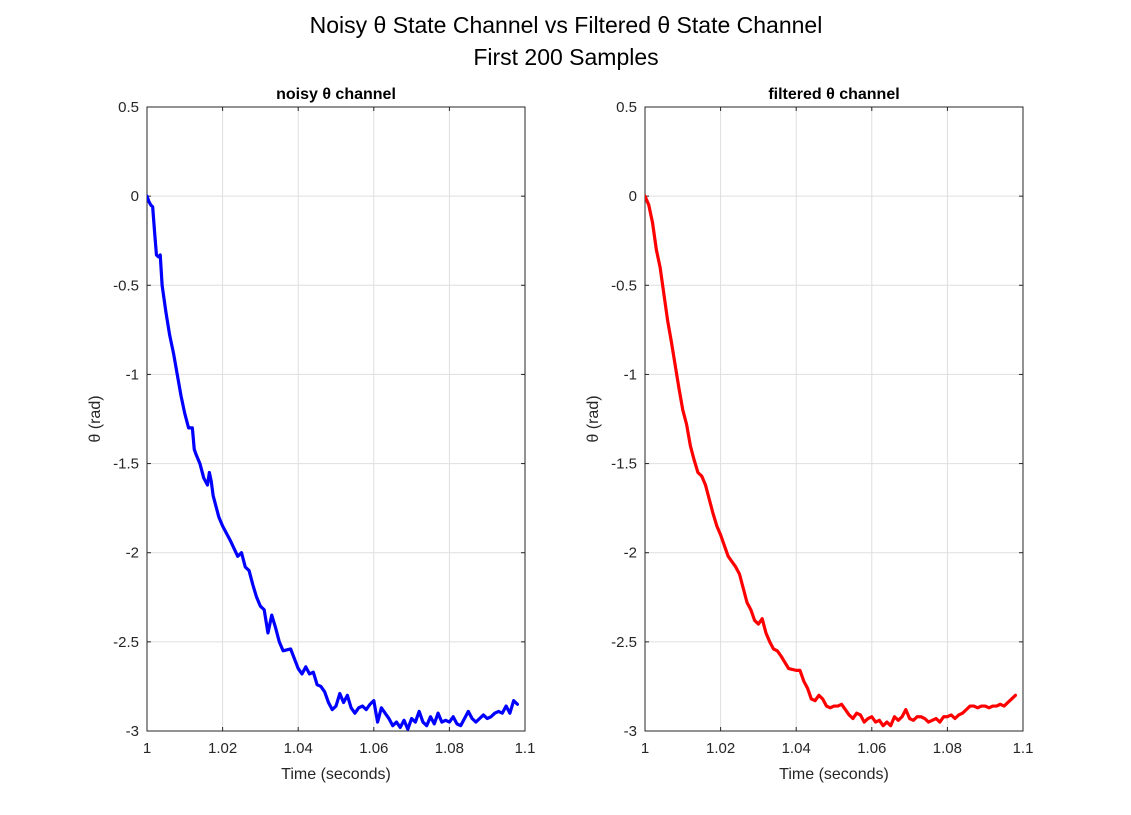 This screenshot has height=815, width=1131. What do you see at coordinates (135, 196) in the screenshot?
I see `noisy-ytick-label: 0` at bounding box center [135, 196].